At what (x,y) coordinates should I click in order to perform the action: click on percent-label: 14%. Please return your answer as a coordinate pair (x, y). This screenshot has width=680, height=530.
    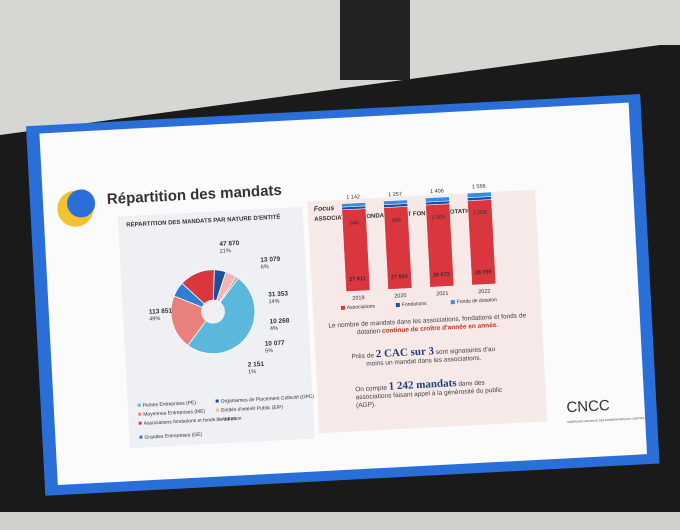
    Looking at the image, I should click on (273, 302).